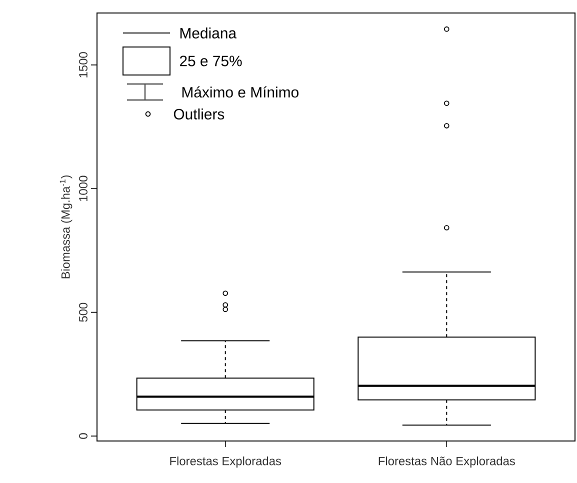 The height and width of the screenshot is (483, 577). I want to click on x-tick-label: Florestas Exploradas, so click(226, 462).